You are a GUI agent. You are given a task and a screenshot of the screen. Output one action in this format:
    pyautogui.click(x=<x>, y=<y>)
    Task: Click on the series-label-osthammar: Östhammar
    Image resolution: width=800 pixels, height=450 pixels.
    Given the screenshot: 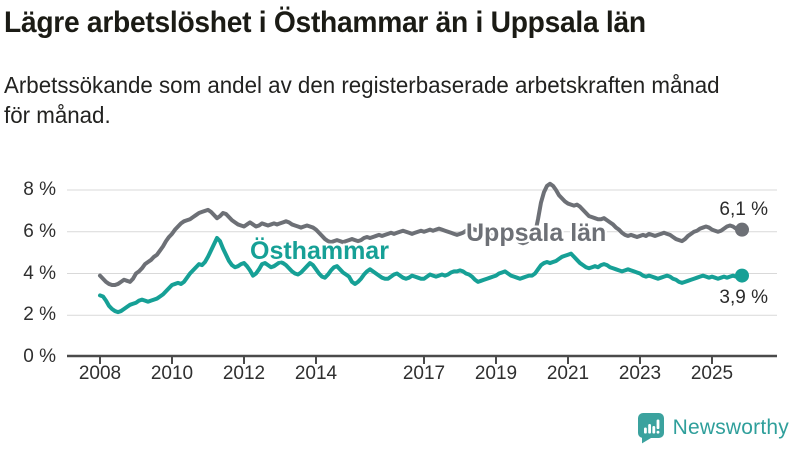 What is the action you would take?
    pyautogui.click(x=319, y=251)
    